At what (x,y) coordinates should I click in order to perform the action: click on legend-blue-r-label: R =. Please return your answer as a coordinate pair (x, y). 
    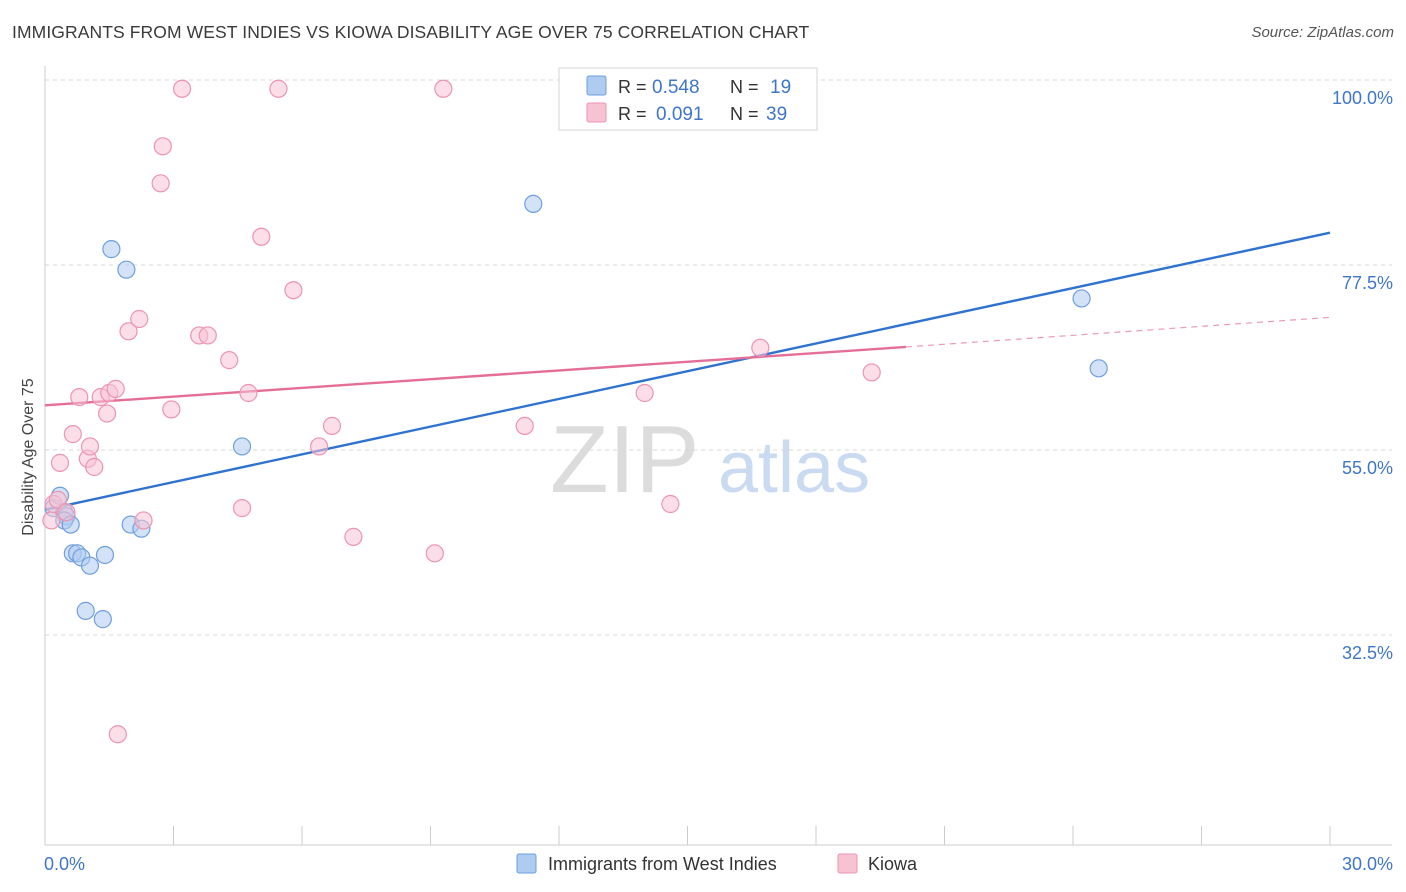
    Looking at the image, I should click on (632, 87).